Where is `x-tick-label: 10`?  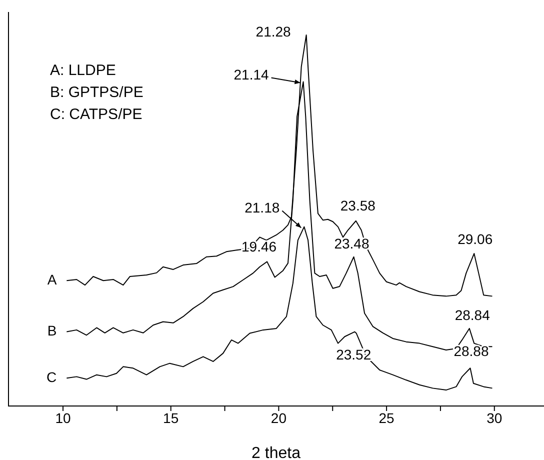 x-tick-label: 10 is located at coordinates (63, 418).